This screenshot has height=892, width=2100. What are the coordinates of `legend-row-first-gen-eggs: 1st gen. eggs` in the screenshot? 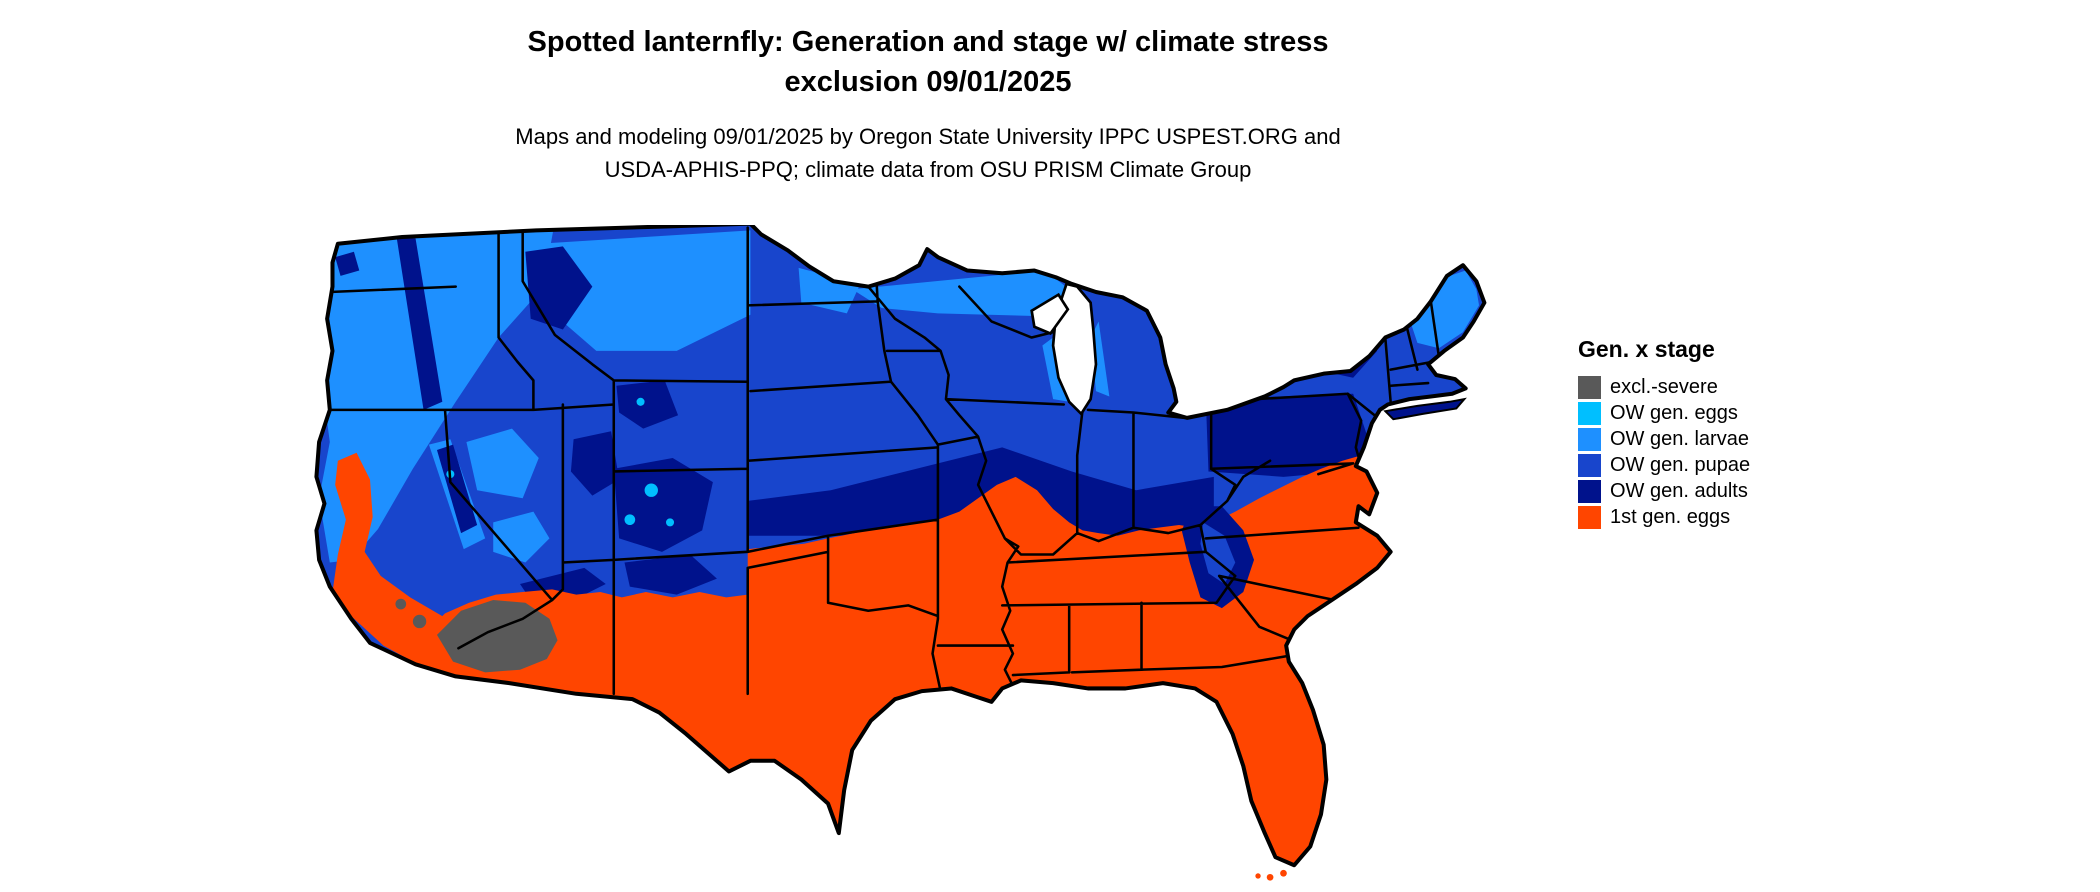 It's located at (1728, 517).